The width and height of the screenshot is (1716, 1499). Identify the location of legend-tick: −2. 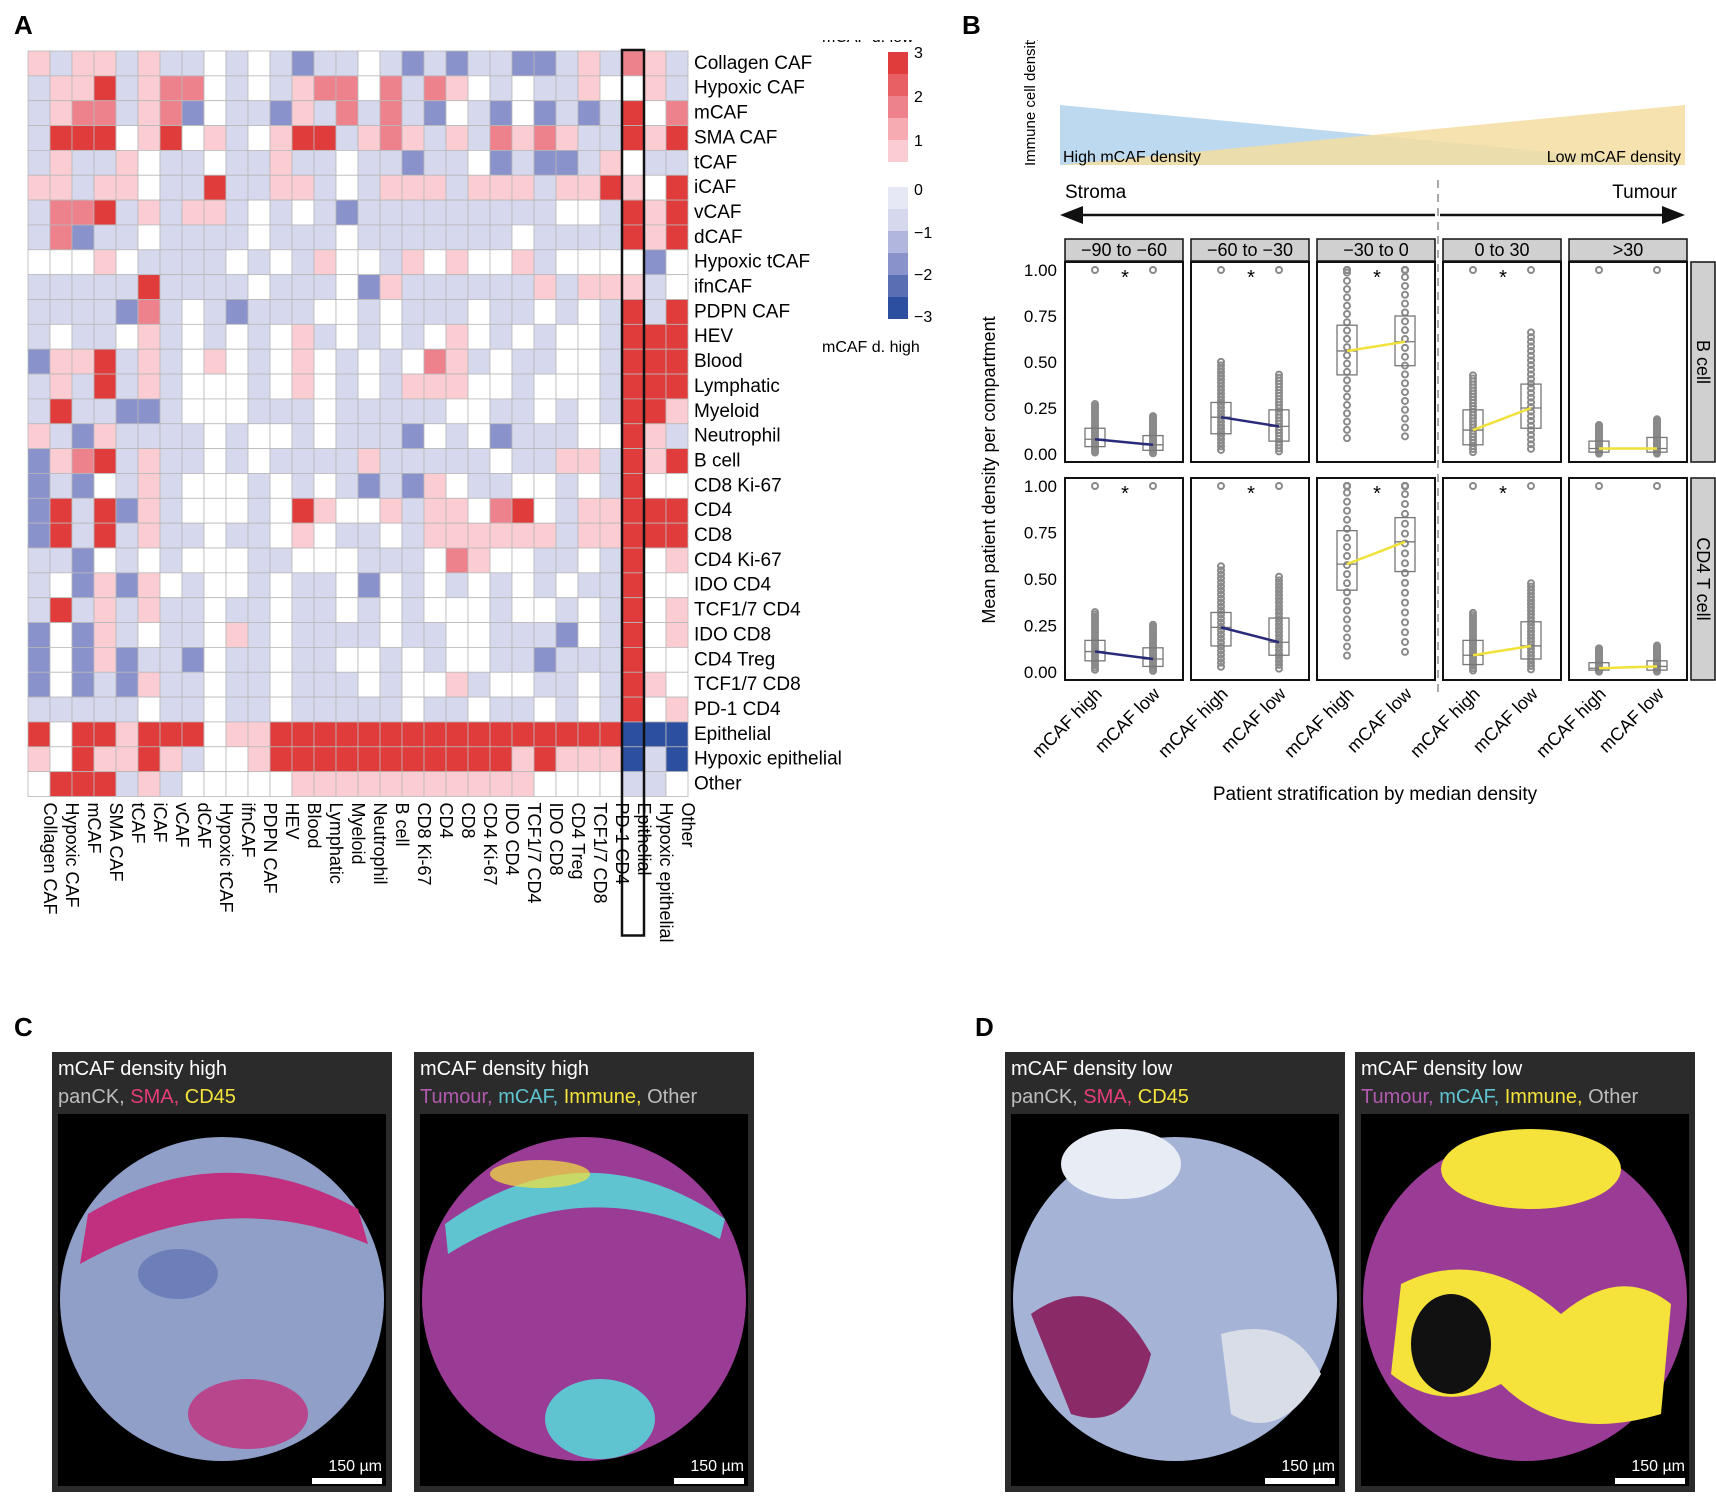
(923, 275).